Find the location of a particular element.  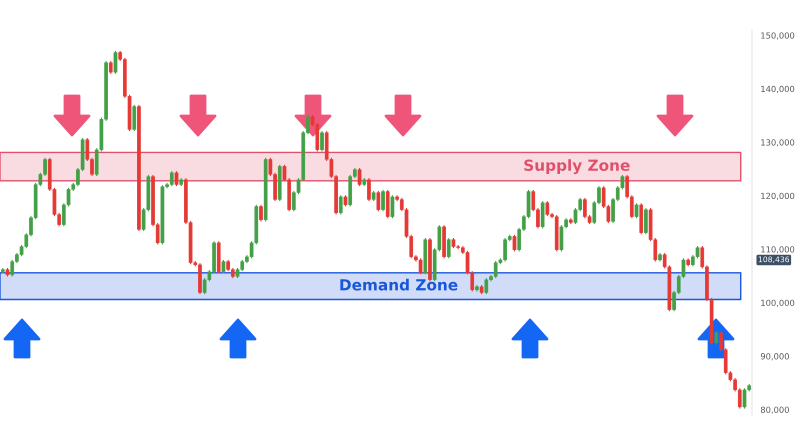

y-tick-label: 110,000 is located at coordinates (777, 250).